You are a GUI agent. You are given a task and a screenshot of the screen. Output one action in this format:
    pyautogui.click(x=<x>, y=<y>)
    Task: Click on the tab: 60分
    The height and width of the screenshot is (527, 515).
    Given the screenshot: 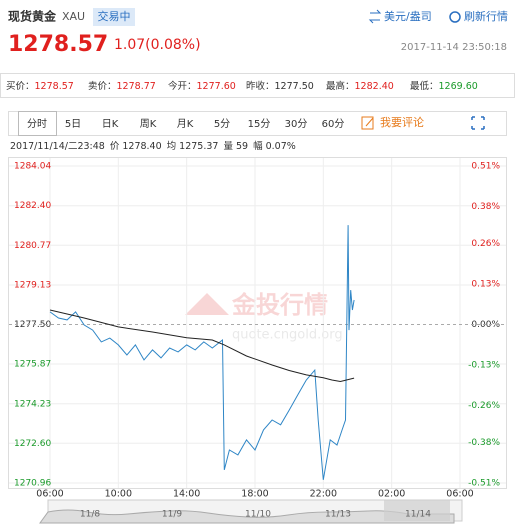 What is the action you would take?
    pyautogui.click(x=333, y=124)
    